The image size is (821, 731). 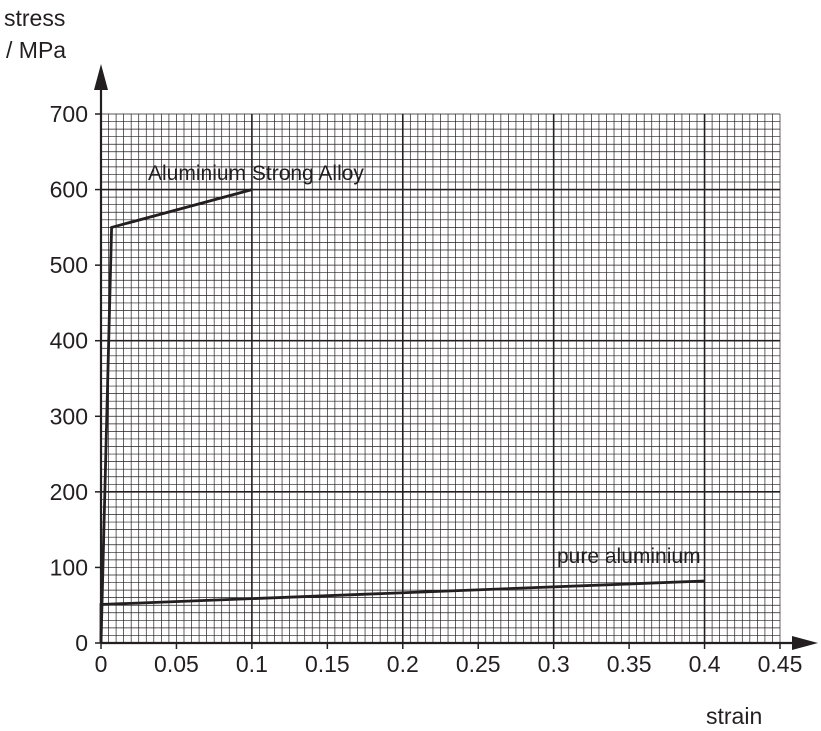 What do you see at coordinates (403, 664) in the screenshot?
I see `x-tick-label: 0.2` at bounding box center [403, 664].